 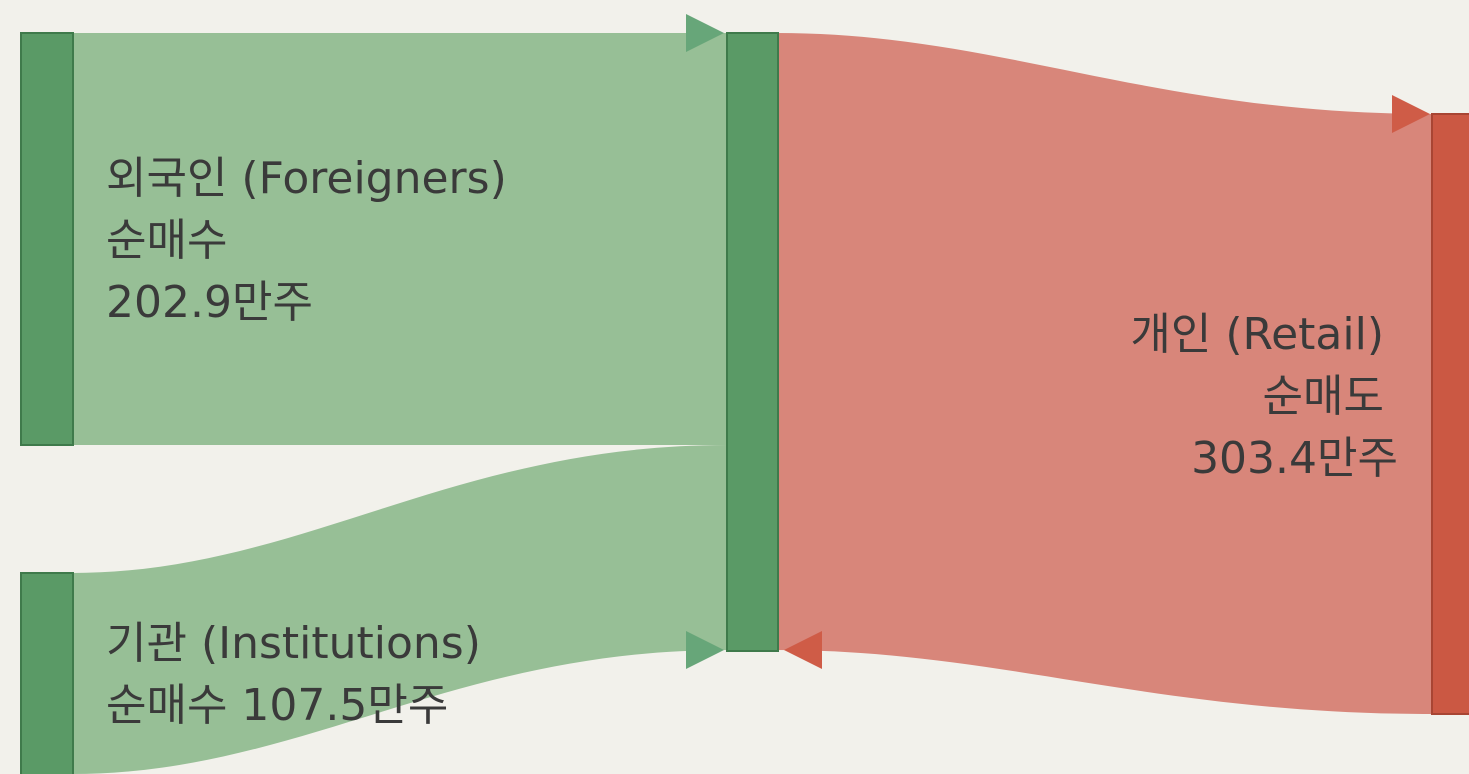 I want to click on arrowhead-retail-out, so click(x=803, y=650).